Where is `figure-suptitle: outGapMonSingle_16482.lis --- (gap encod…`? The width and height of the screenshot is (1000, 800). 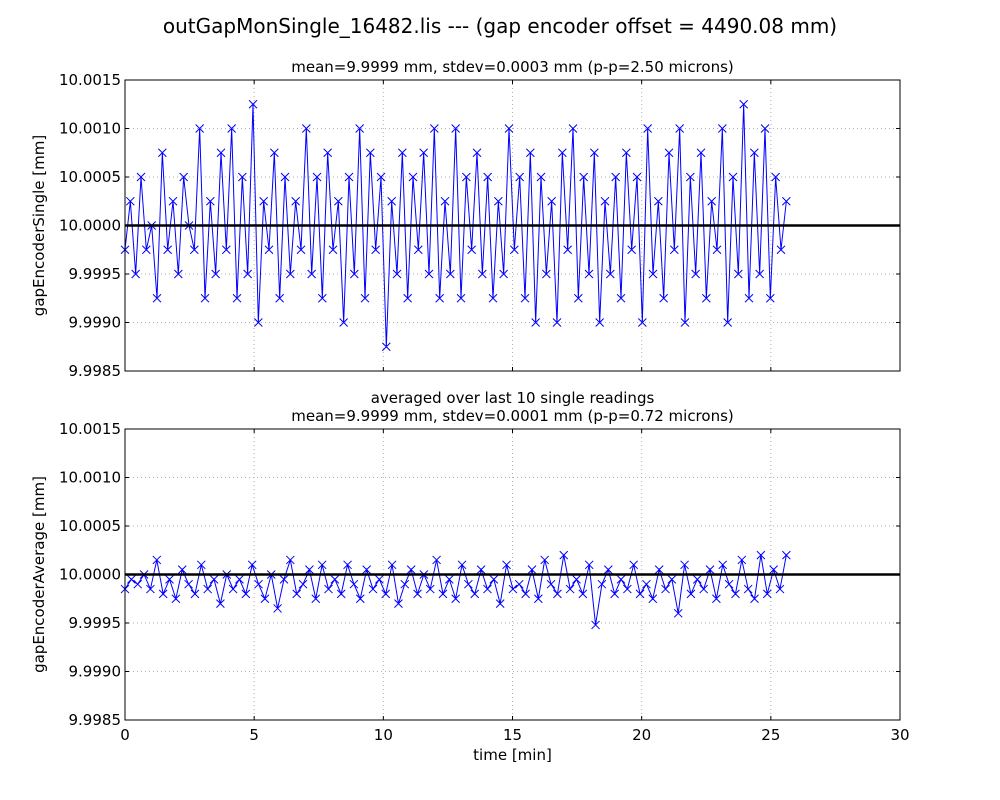 figure-suptitle: outGapMonSingle_16482.lis --- (gap encod… is located at coordinates (500, 26).